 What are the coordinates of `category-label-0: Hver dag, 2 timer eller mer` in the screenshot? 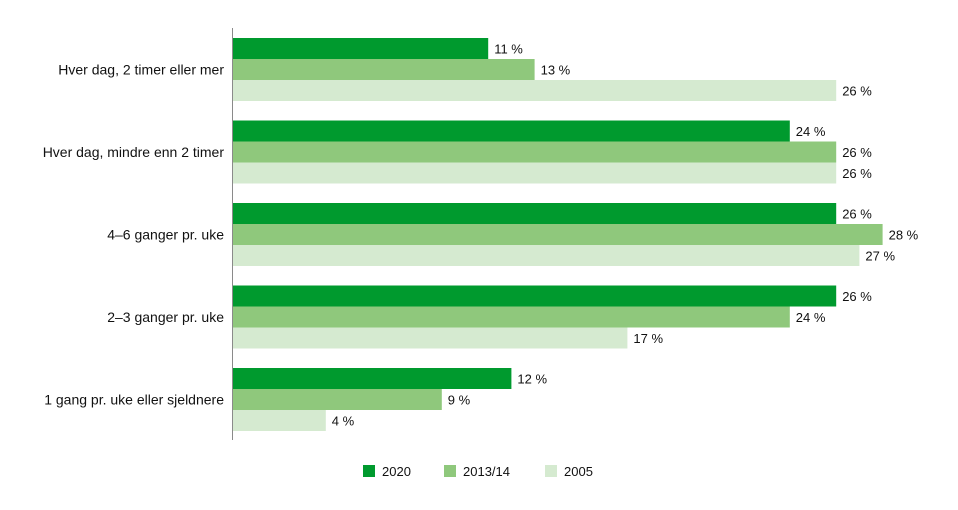 It's located at (141, 70).